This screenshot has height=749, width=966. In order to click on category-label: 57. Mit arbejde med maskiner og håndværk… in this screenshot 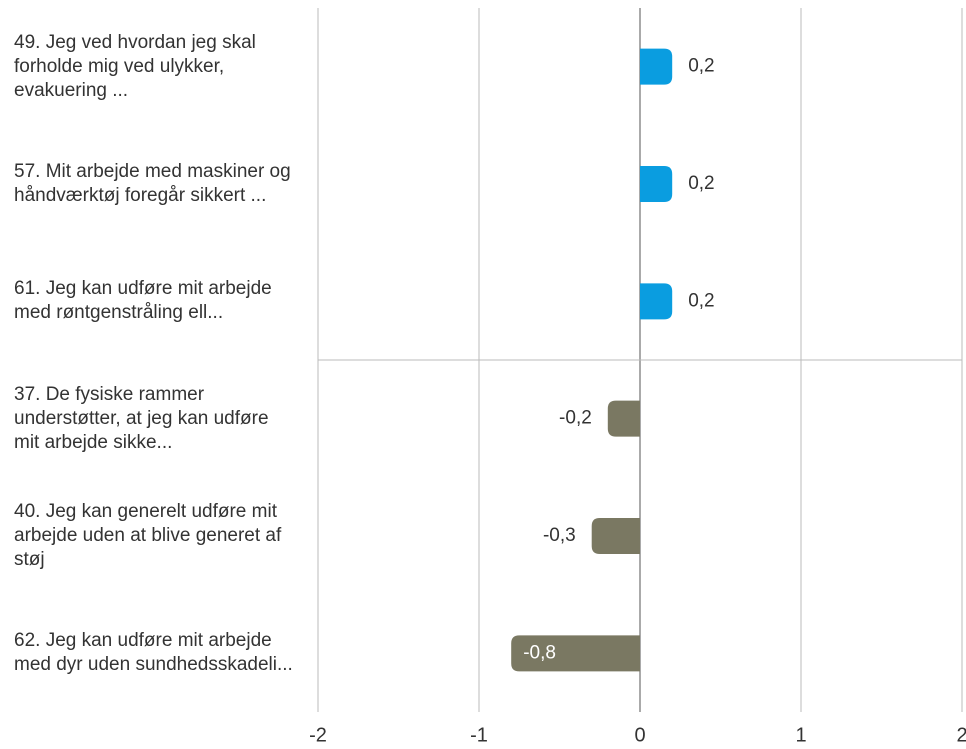, I will do `click(152, 183)`.